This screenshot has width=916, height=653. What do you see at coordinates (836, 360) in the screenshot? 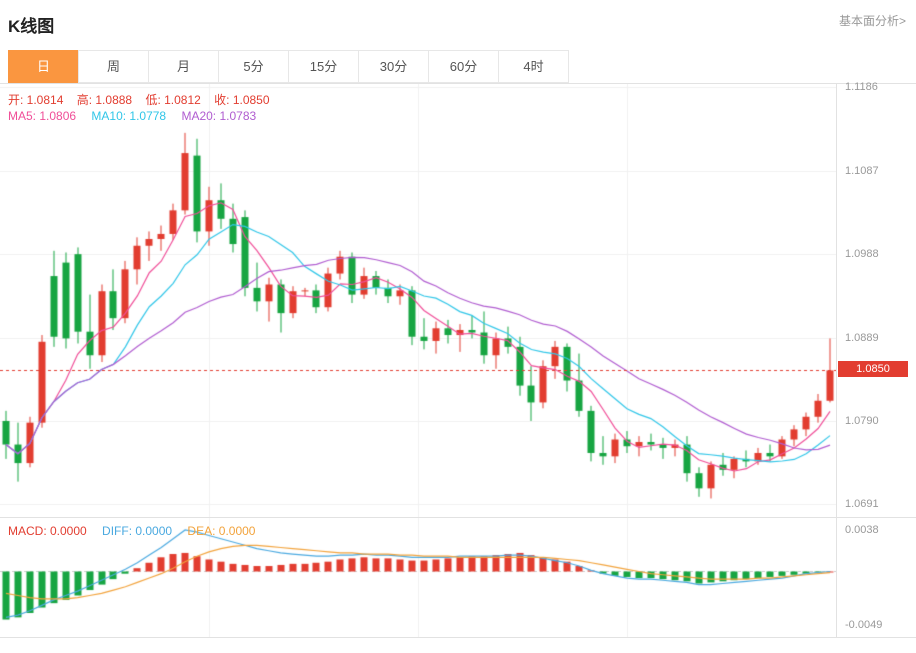
I see `axis-border` at bounding box center [836, 360].